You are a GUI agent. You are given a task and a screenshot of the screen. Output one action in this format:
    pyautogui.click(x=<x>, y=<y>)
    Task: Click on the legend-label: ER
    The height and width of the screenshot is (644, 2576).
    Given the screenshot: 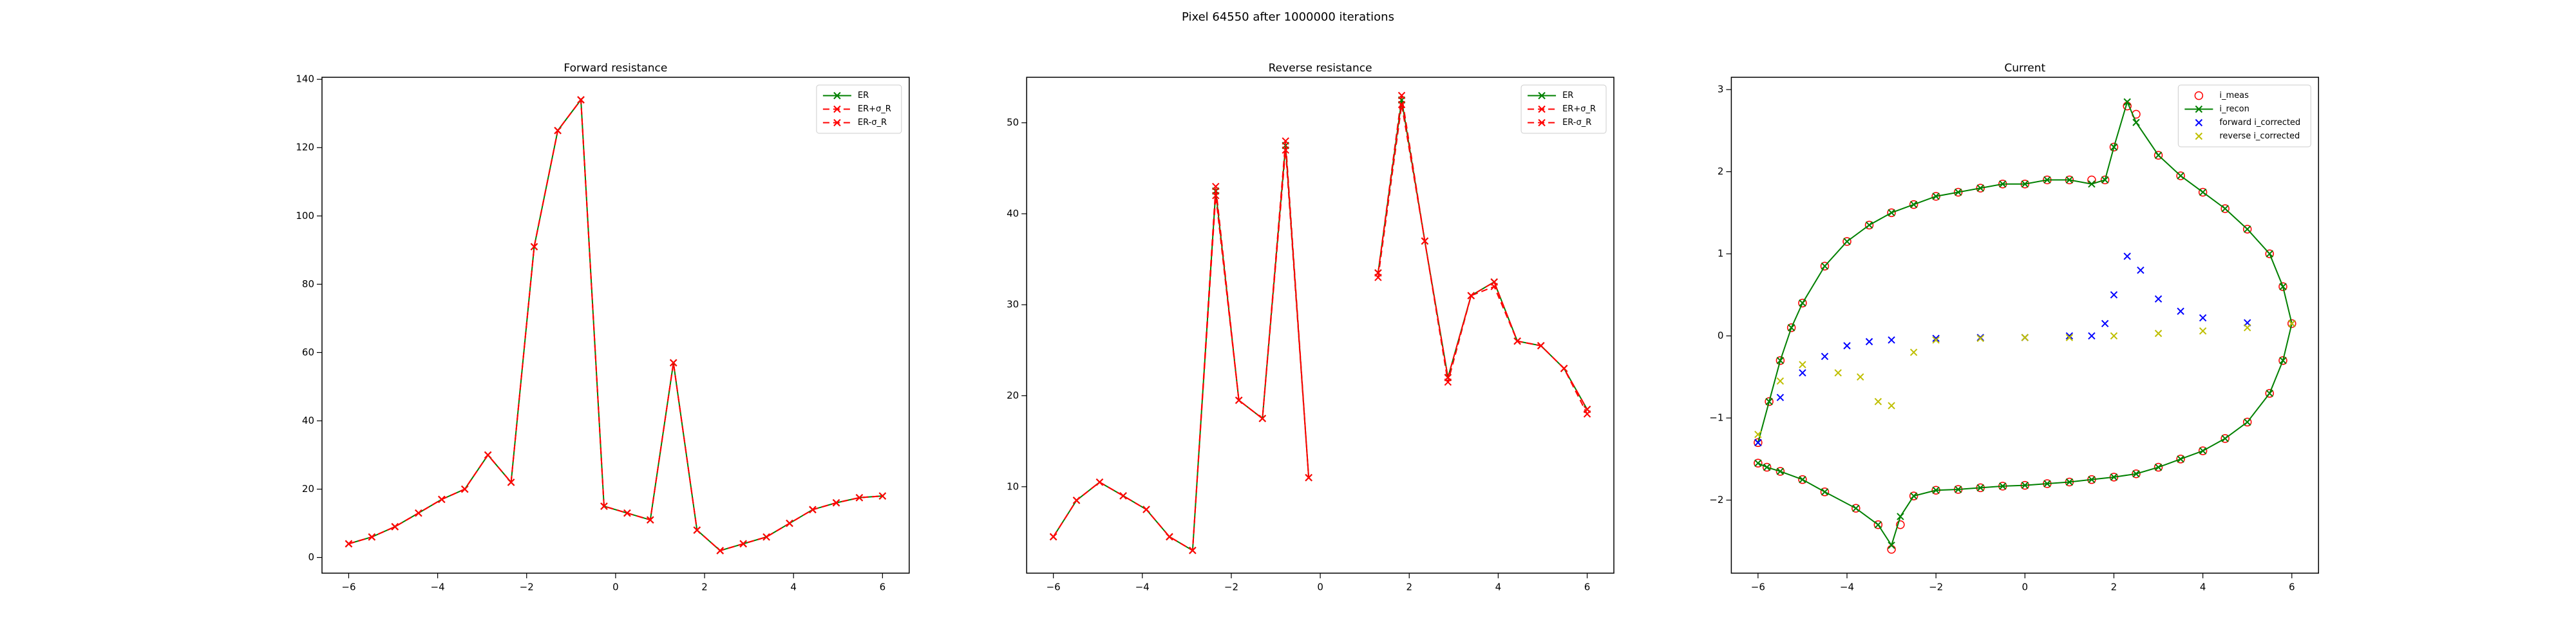 What is the action you would take?
    pyautogui.click(x=1568, y=96)
    